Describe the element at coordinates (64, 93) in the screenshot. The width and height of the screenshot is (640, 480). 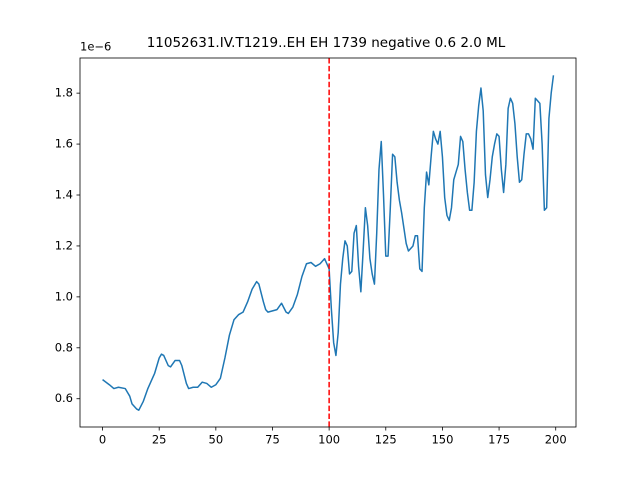
I see `y-tick-label: 1.8` at that location.